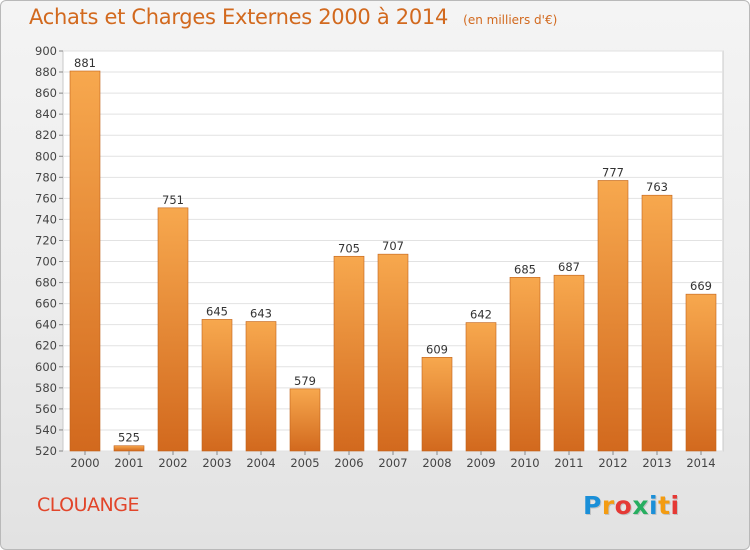  Describe the element at coordinates (348, 463) in the screenshot. I see `x-tick-label: 2006` at that location.